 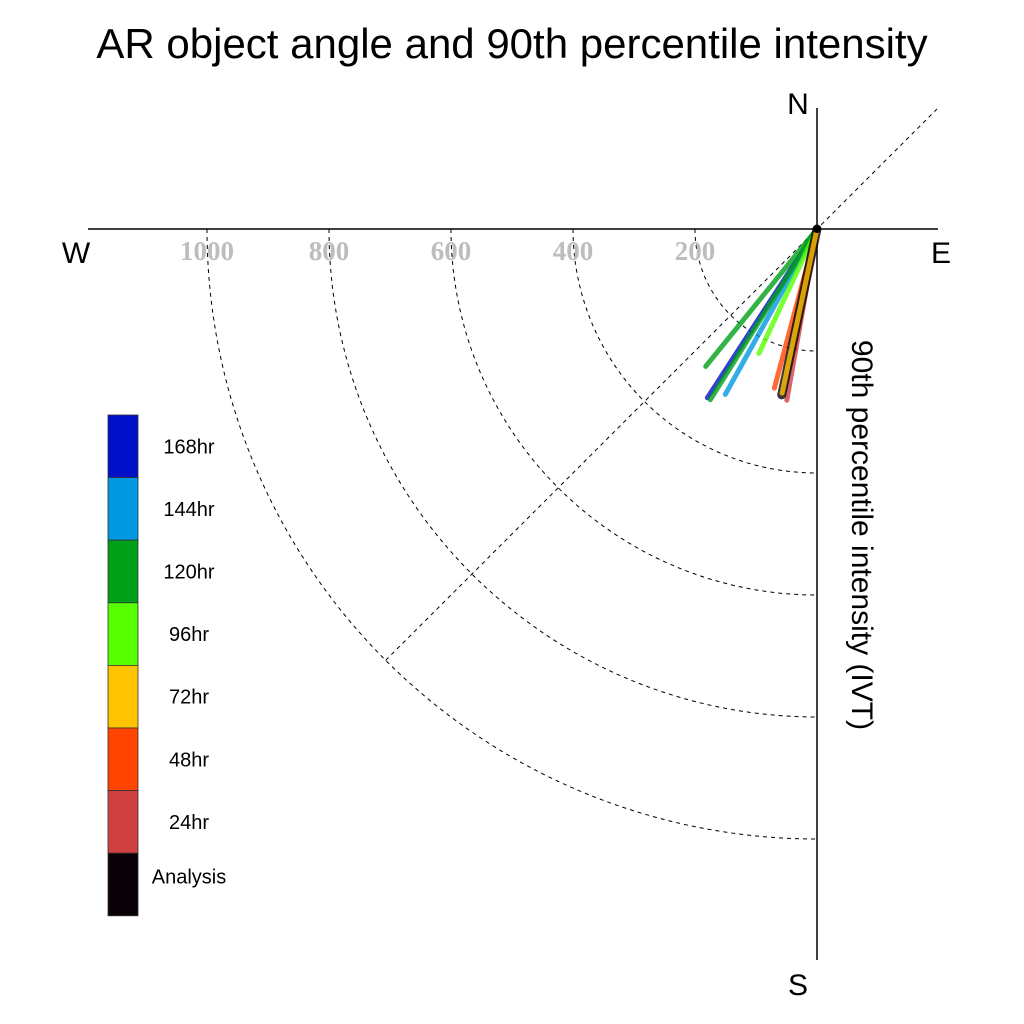 I want to click on legend-label-analysis: Analysis, so click(x=189, y=878).